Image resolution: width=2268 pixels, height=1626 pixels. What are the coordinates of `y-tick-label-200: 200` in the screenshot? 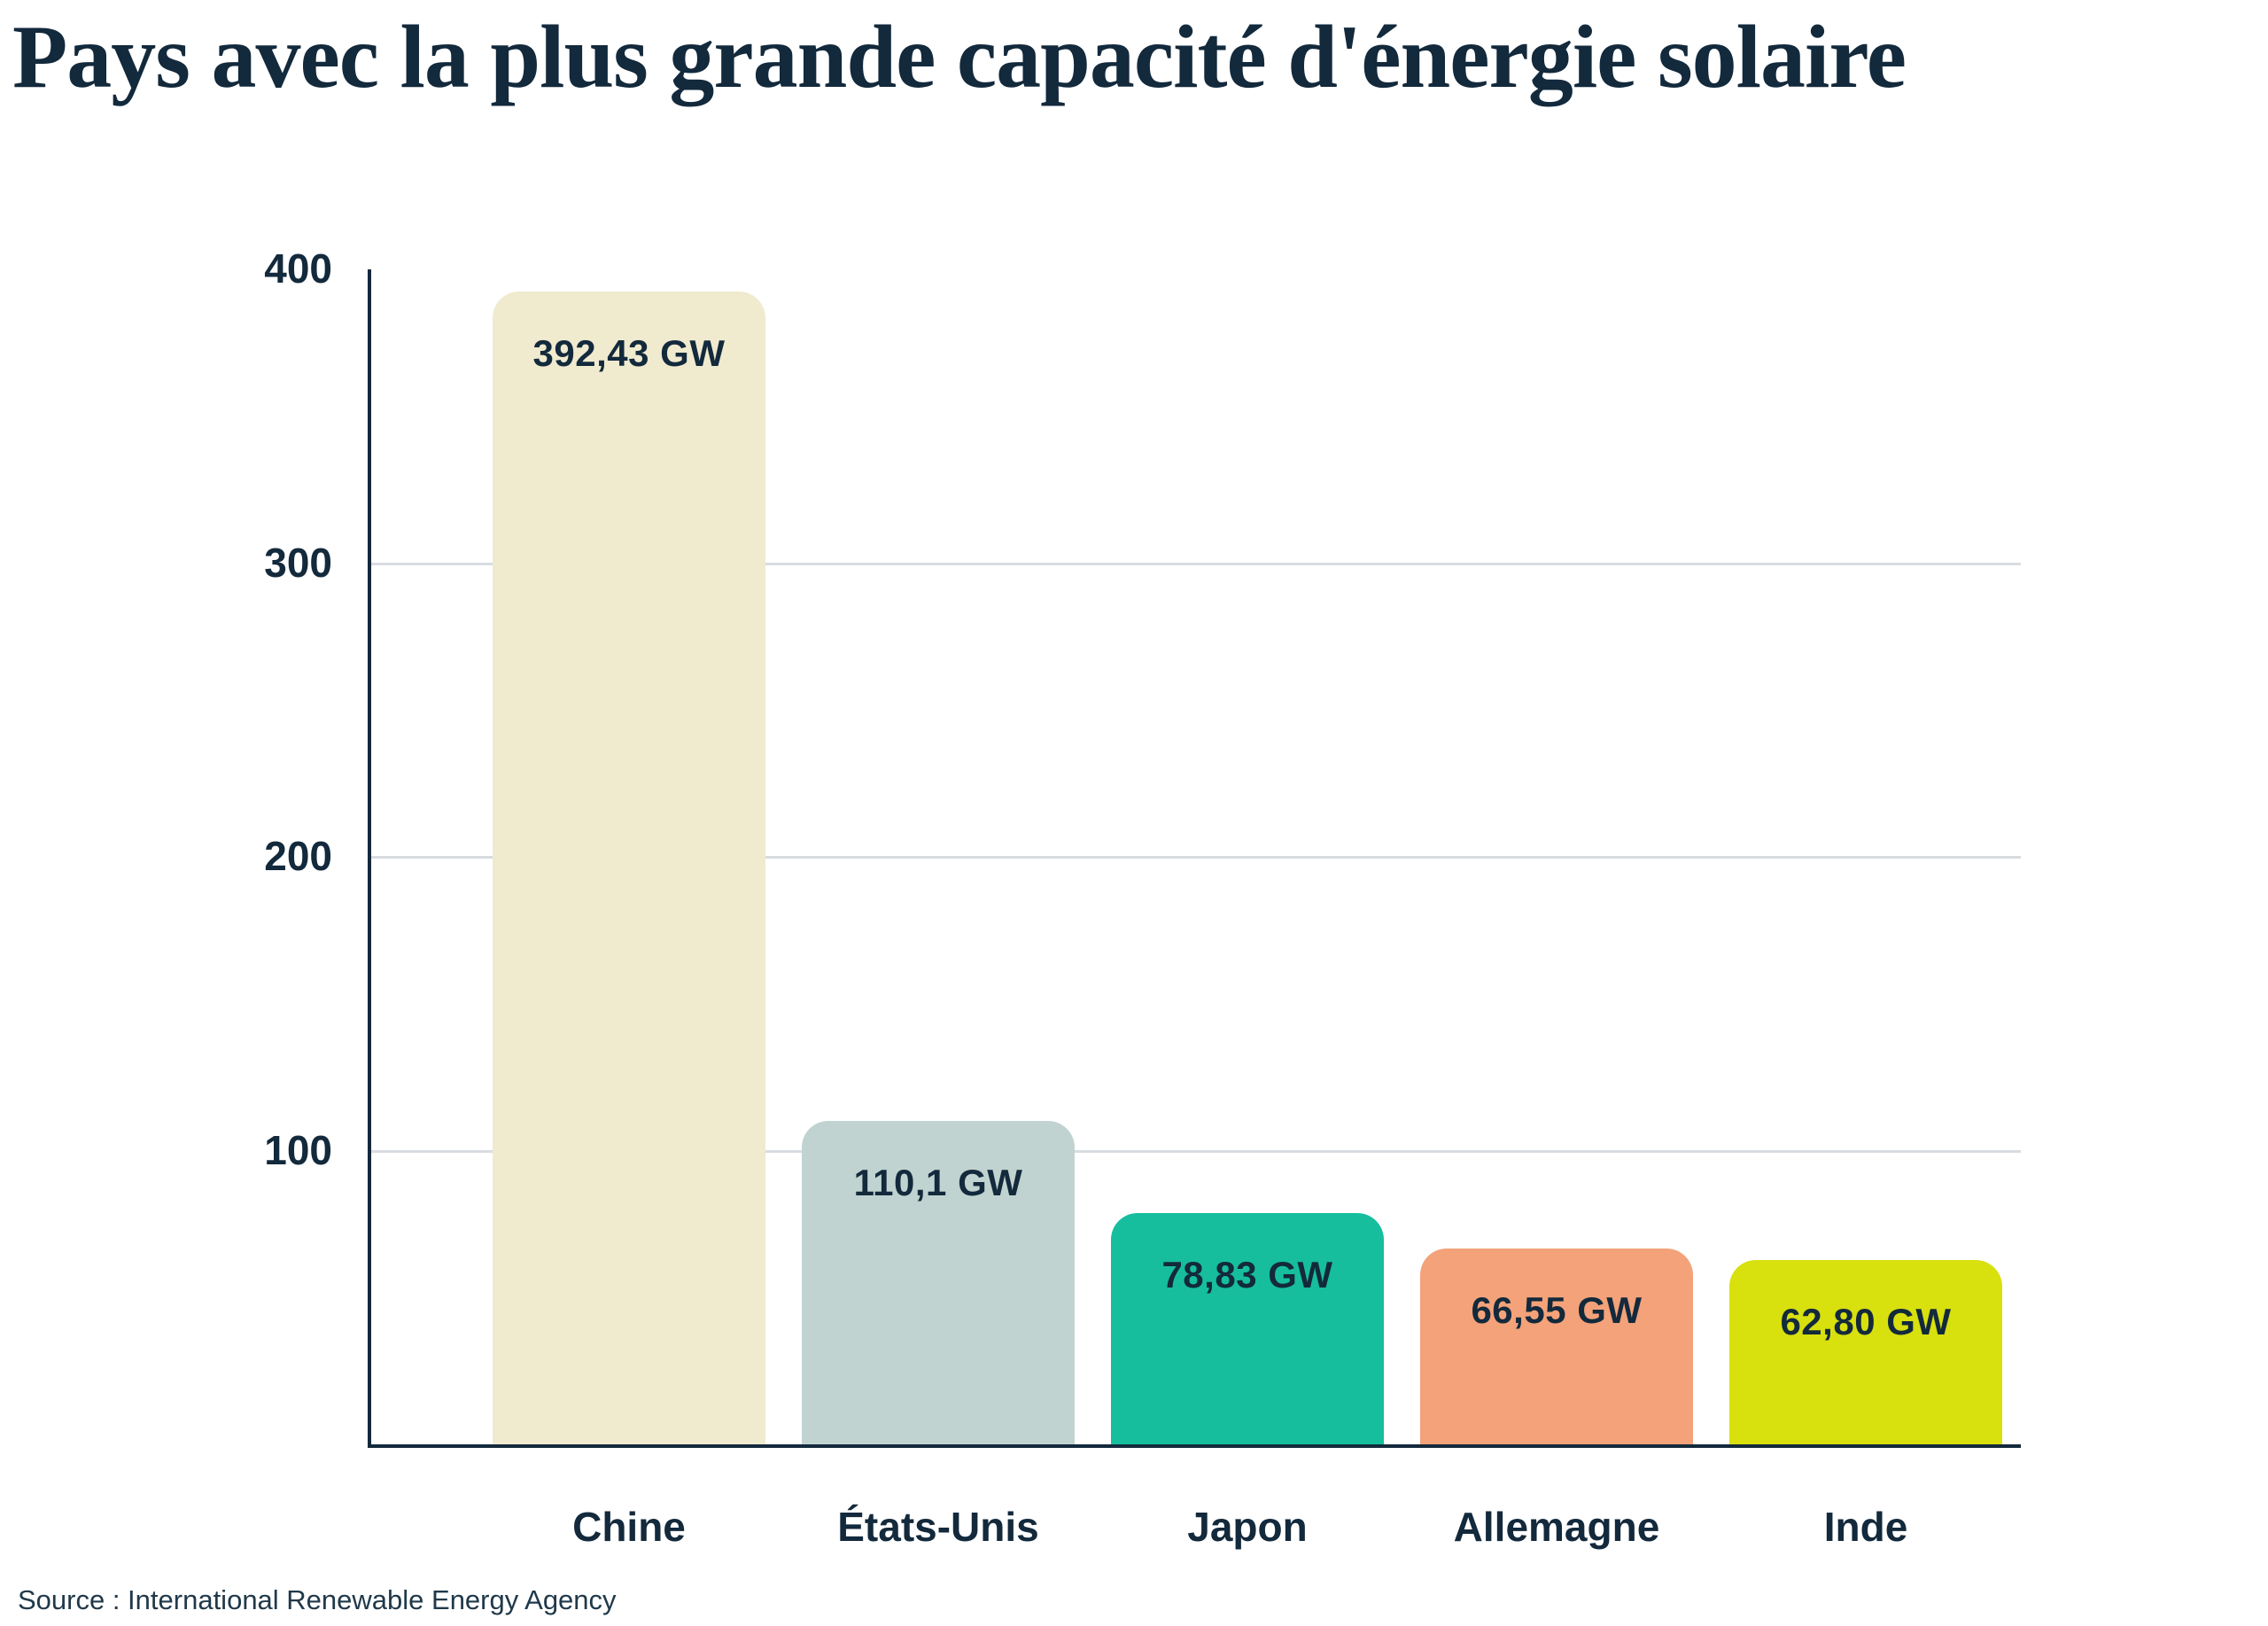 It's located at (298, 855).